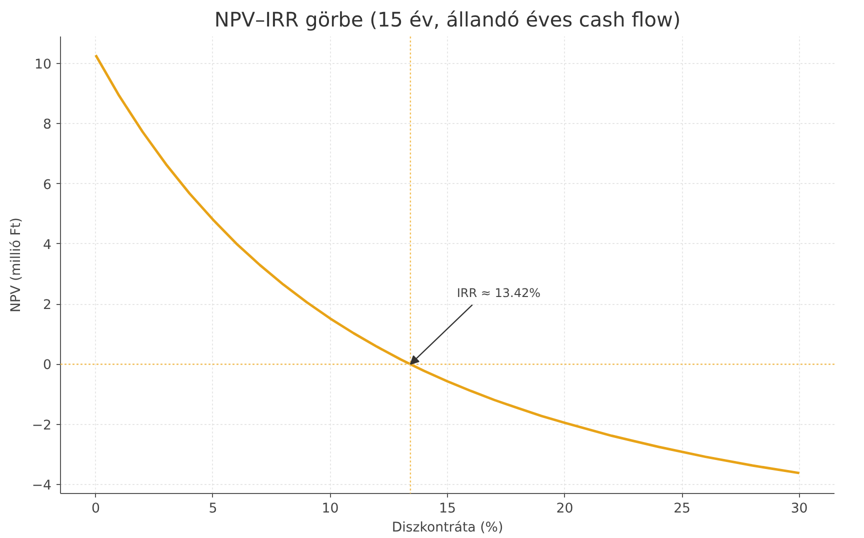 The image size is (864, 538). Describe the element at coordinates (47, 185) in the screenshot. I see `y-tick-label: 6` at that location.